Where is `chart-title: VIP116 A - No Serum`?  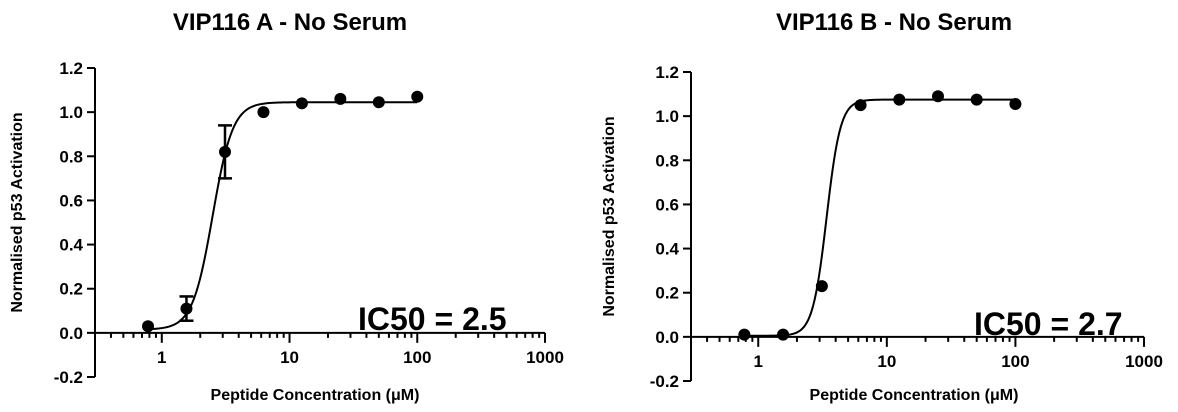
chart-title: VIP116 A - No Serum is located at coordinates (290, 22).